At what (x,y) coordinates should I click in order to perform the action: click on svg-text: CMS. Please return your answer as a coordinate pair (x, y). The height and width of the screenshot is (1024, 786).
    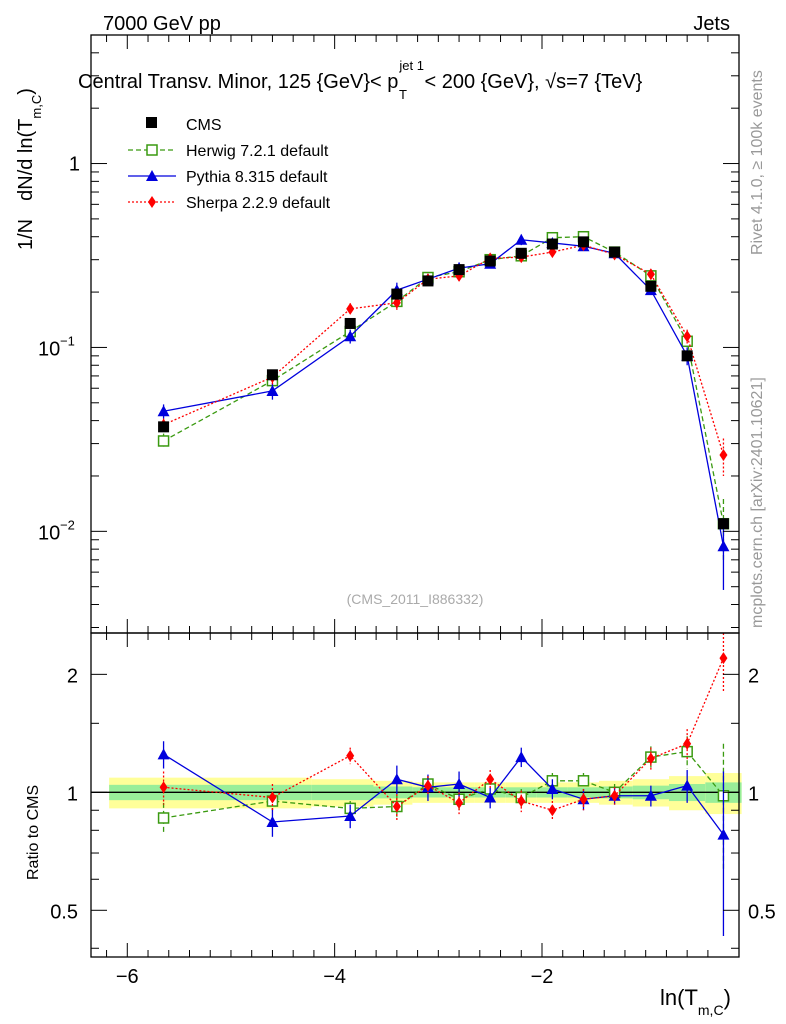
    Looking at the image, I should click on (204, 125).